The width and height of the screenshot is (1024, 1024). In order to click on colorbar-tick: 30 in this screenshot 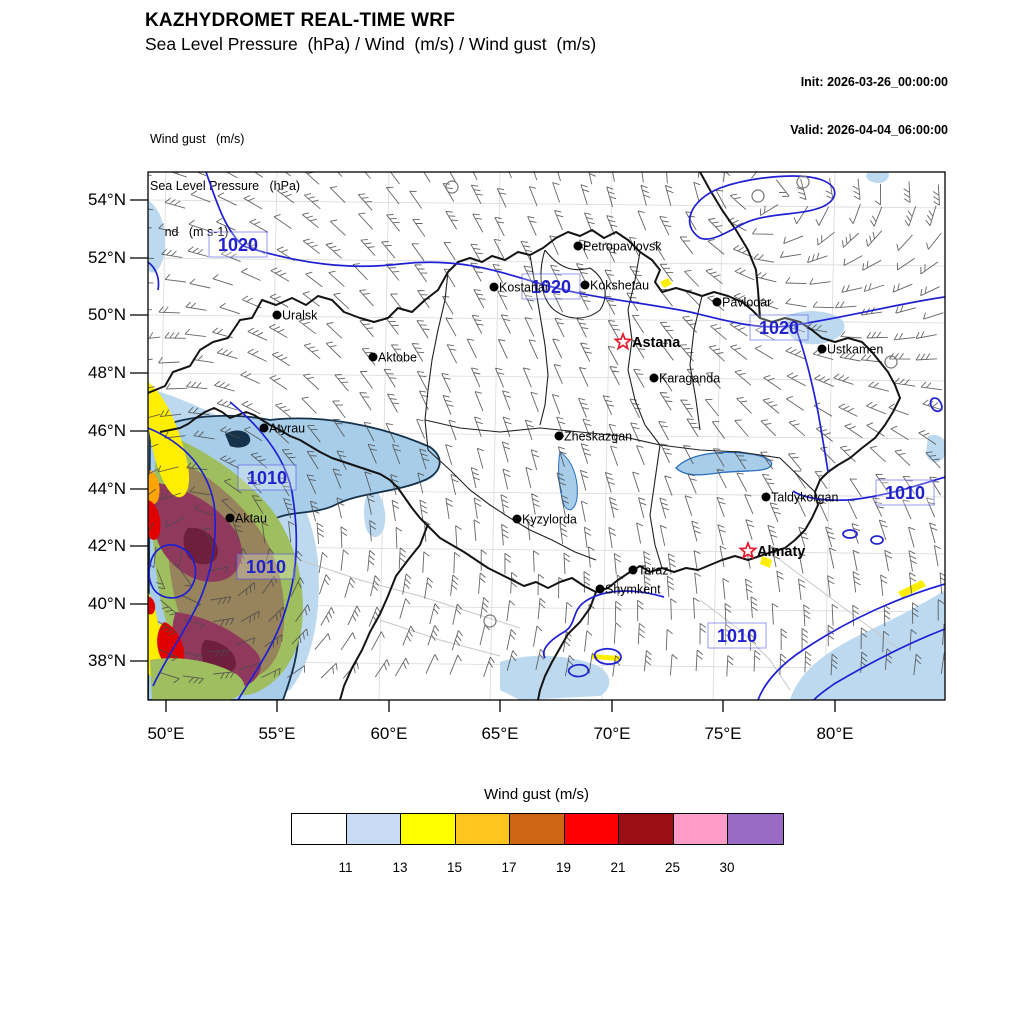, I will do `click(727, 867)`.